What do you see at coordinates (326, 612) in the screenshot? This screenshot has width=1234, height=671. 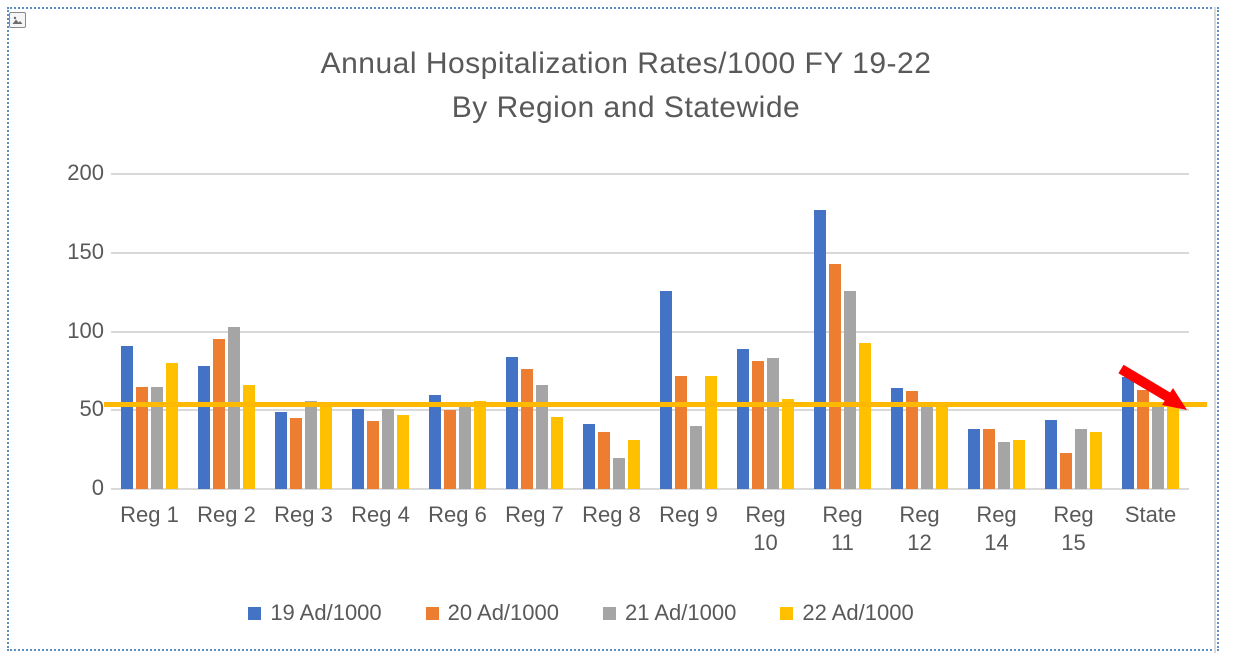 I see `legend-label: 19 Ad/1000` at bounding box center [326, 612].